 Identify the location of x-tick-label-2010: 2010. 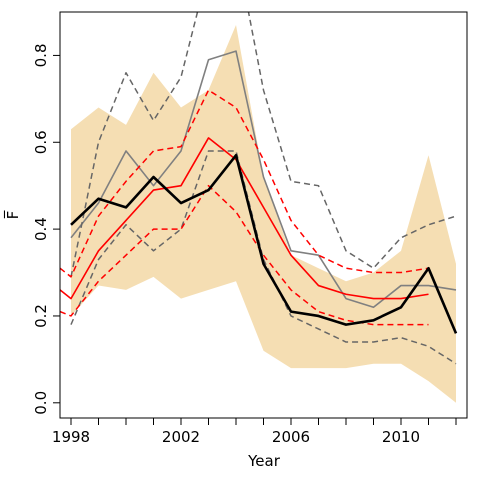
(401, 437).